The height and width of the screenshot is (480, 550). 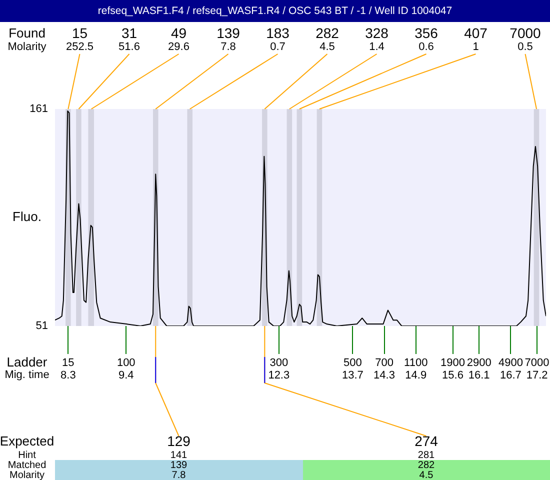 What do you see at coordinates (384, 363) in the screenshot?
I see `text: 700` at bounding box center [384, 363].